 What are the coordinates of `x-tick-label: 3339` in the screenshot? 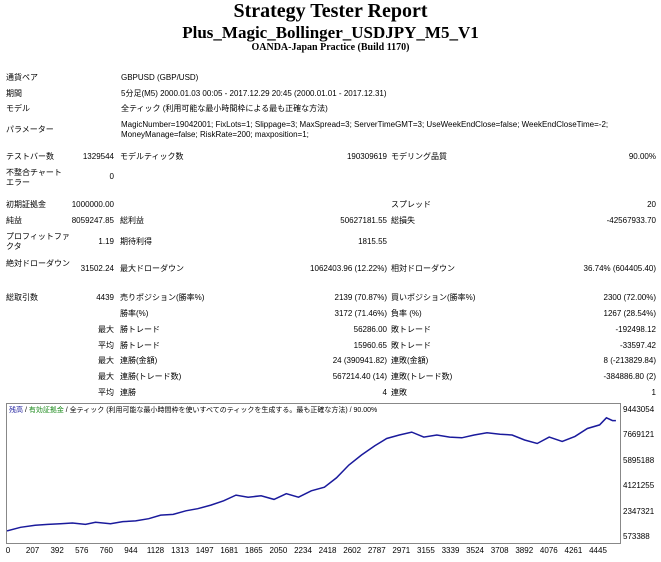 It's located at (450, 550).